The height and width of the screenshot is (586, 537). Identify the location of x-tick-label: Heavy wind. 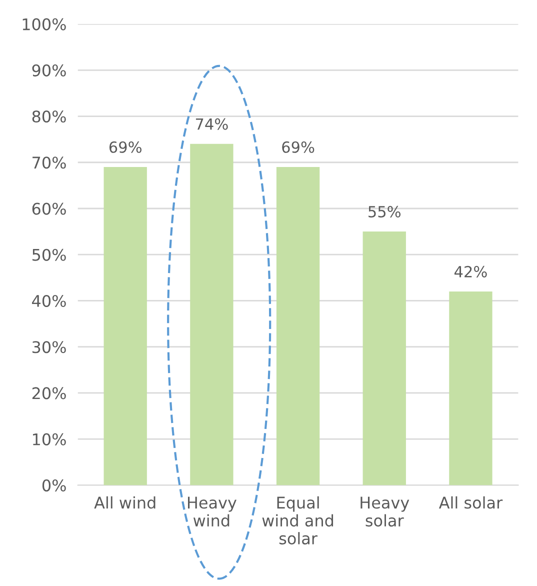
(212, 511).